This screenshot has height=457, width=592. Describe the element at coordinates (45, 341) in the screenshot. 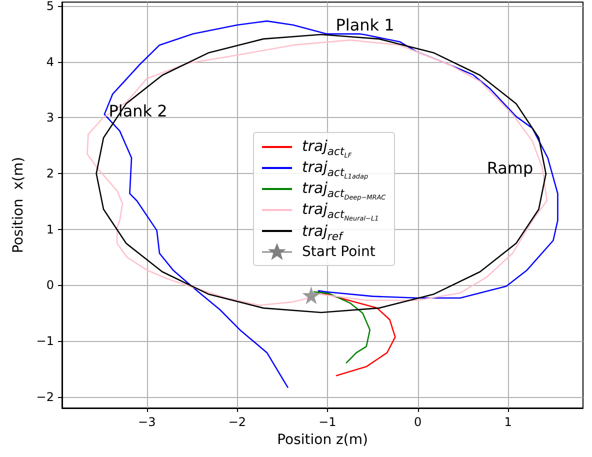

I see `y-tick-label: −1` at that location.